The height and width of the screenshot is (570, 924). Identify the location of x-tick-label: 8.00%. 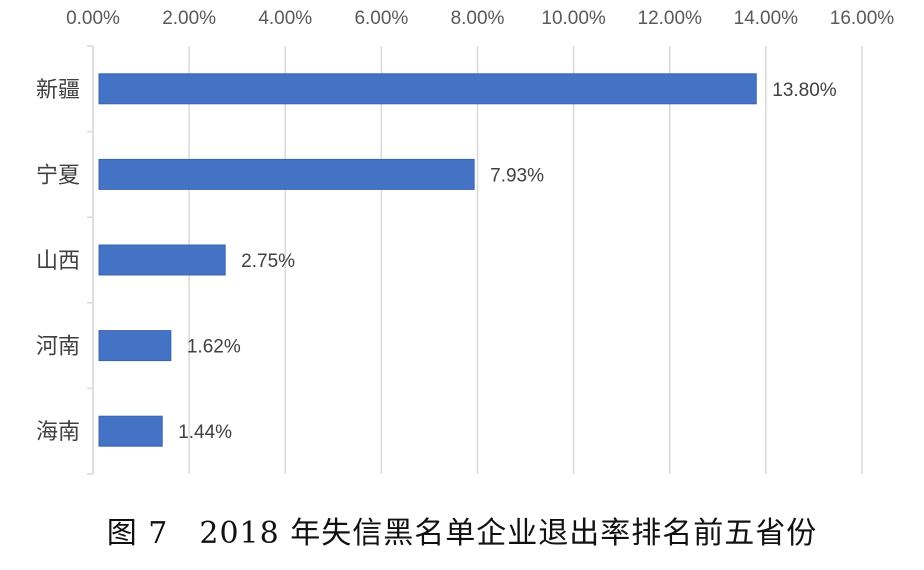
(478, 18).